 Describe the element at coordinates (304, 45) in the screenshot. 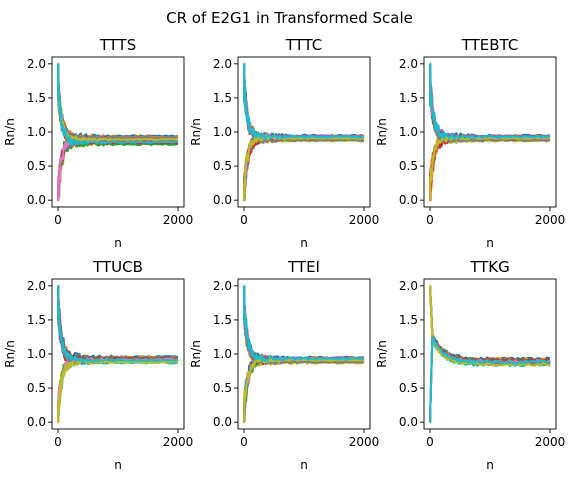

I see `subplot-title: TTTC` at that location.